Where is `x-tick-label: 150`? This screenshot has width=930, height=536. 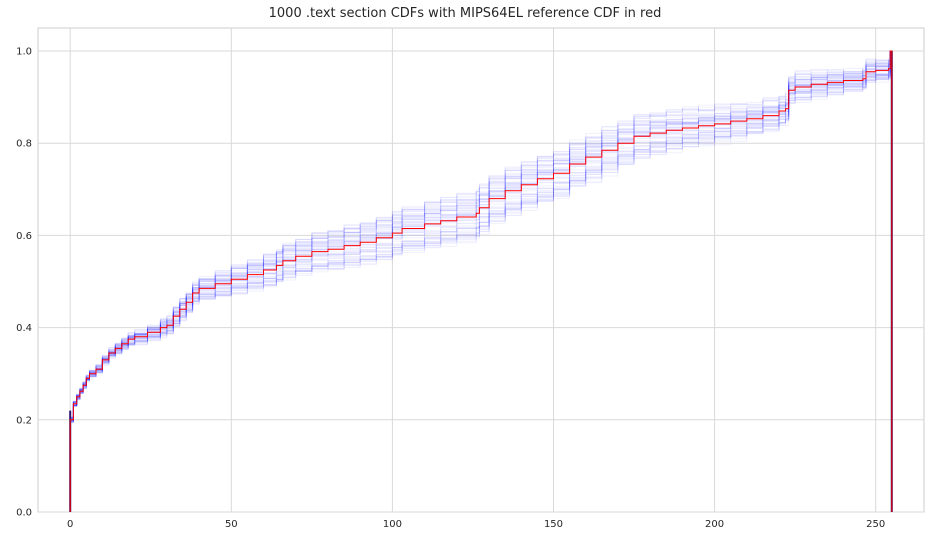
x-tick-label: 150 is located at coordinates (553, 524).